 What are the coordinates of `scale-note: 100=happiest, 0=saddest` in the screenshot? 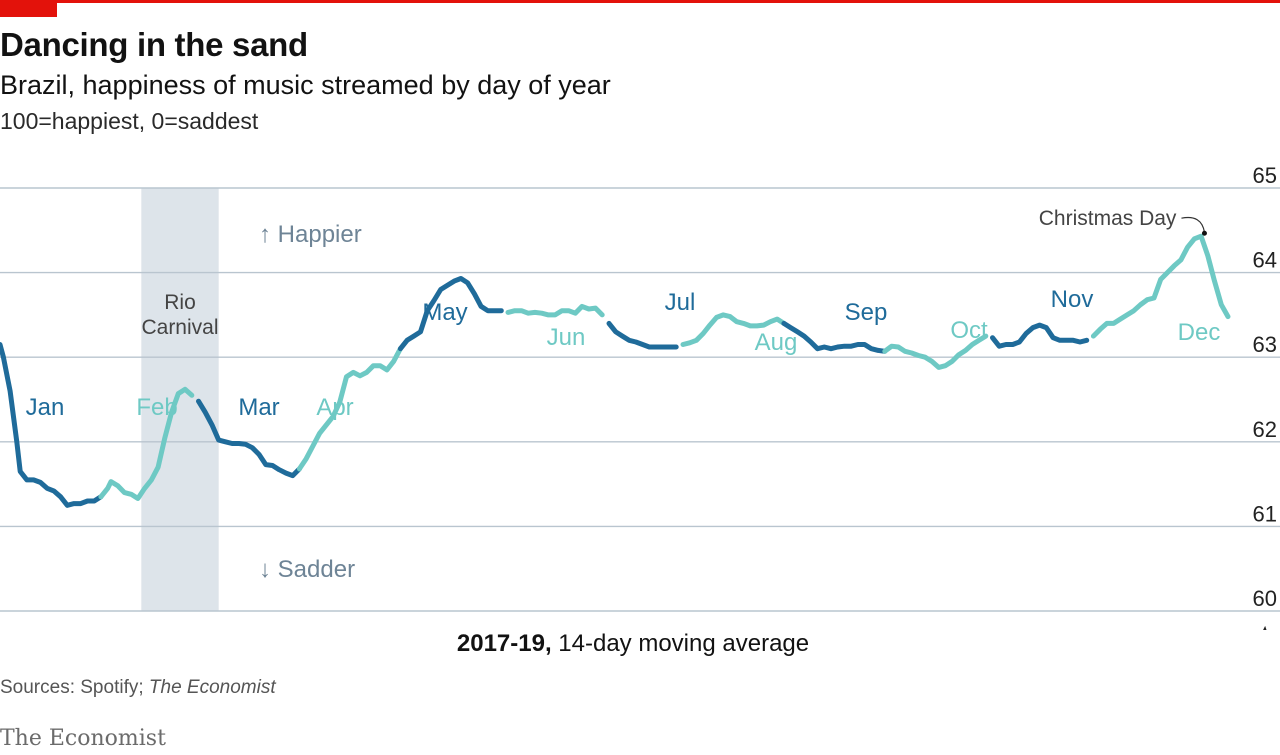 It's located at (129, 121).